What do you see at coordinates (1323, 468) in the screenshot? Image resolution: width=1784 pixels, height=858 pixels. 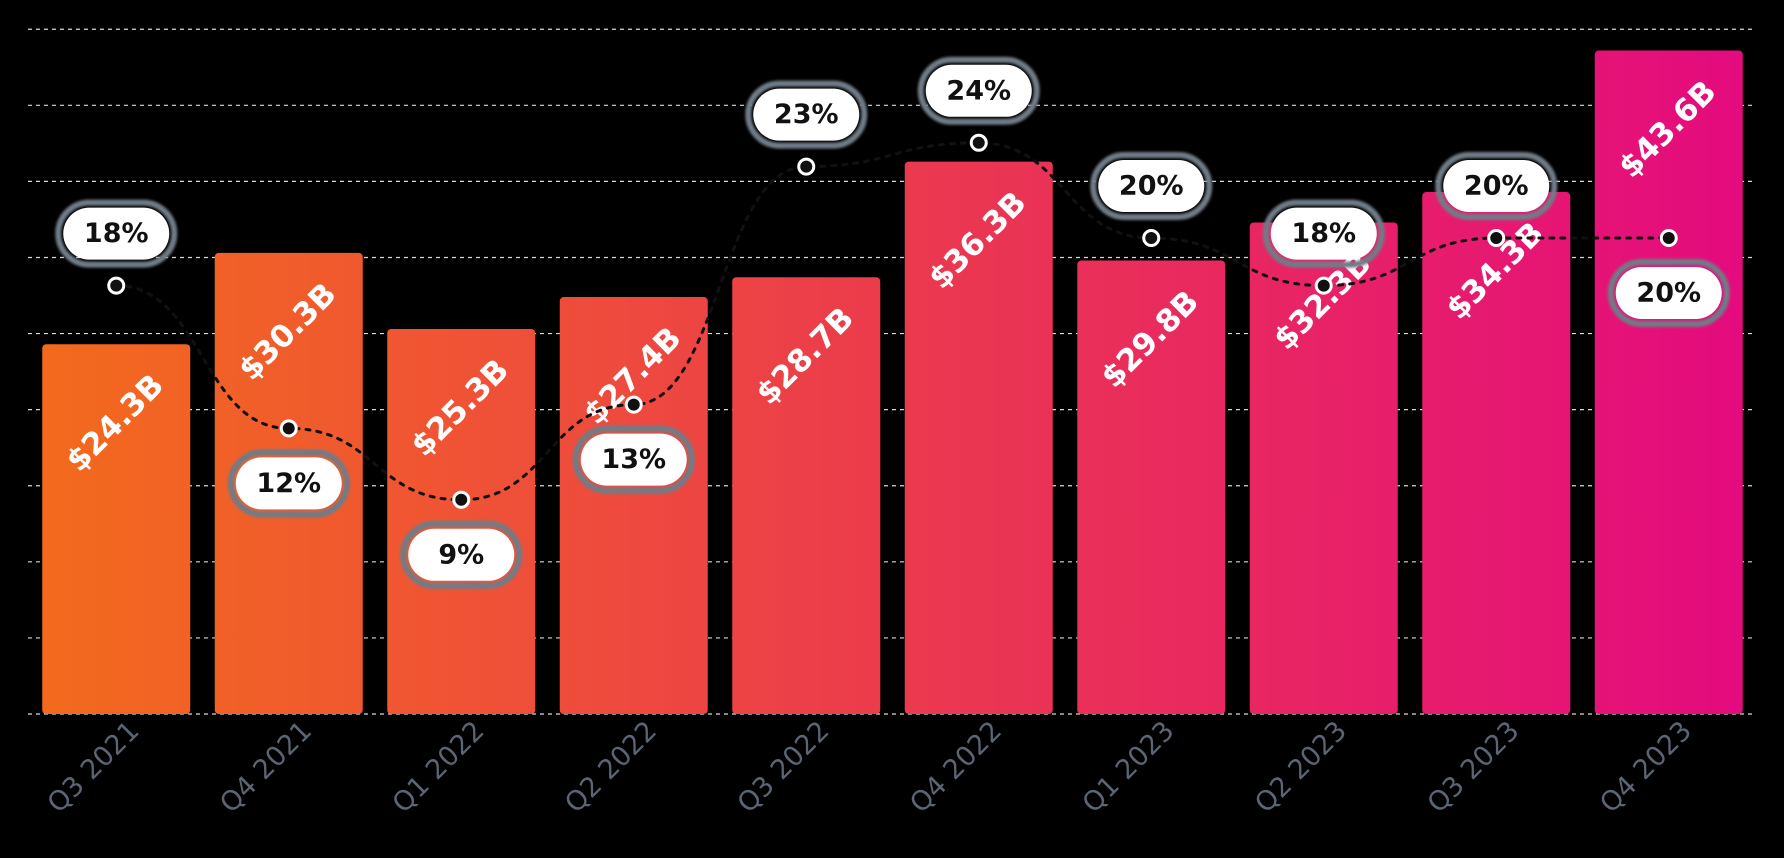 I see `bar-q2-2023` at bounding box center [1323, 468].